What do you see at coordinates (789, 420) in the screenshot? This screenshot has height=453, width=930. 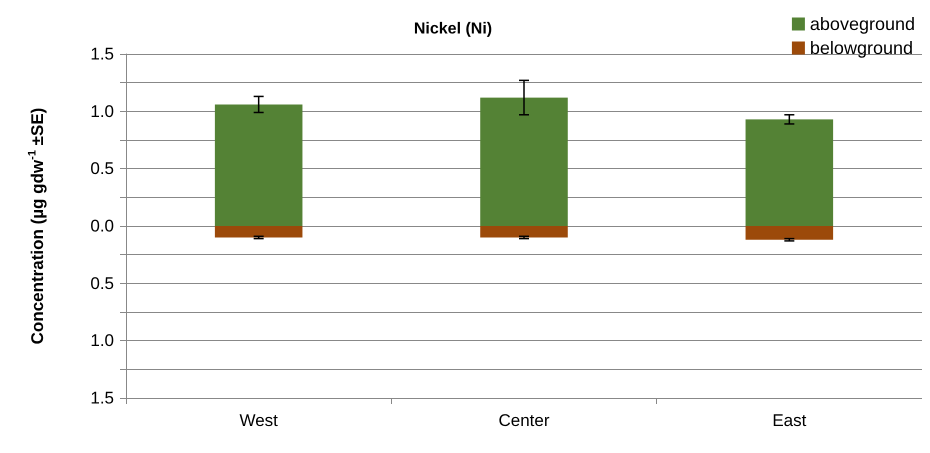 I see `x-tick-label: East` at bounding box center [789, 420].